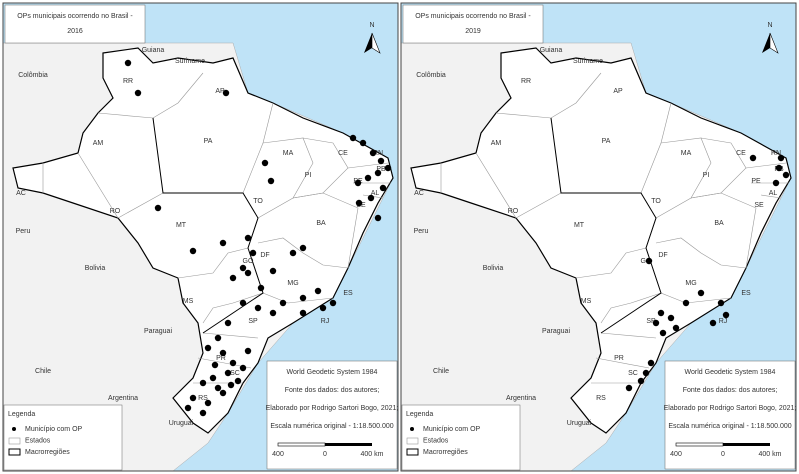 The image size is (799, 474). I want to click on title-box, so click(473, 24).